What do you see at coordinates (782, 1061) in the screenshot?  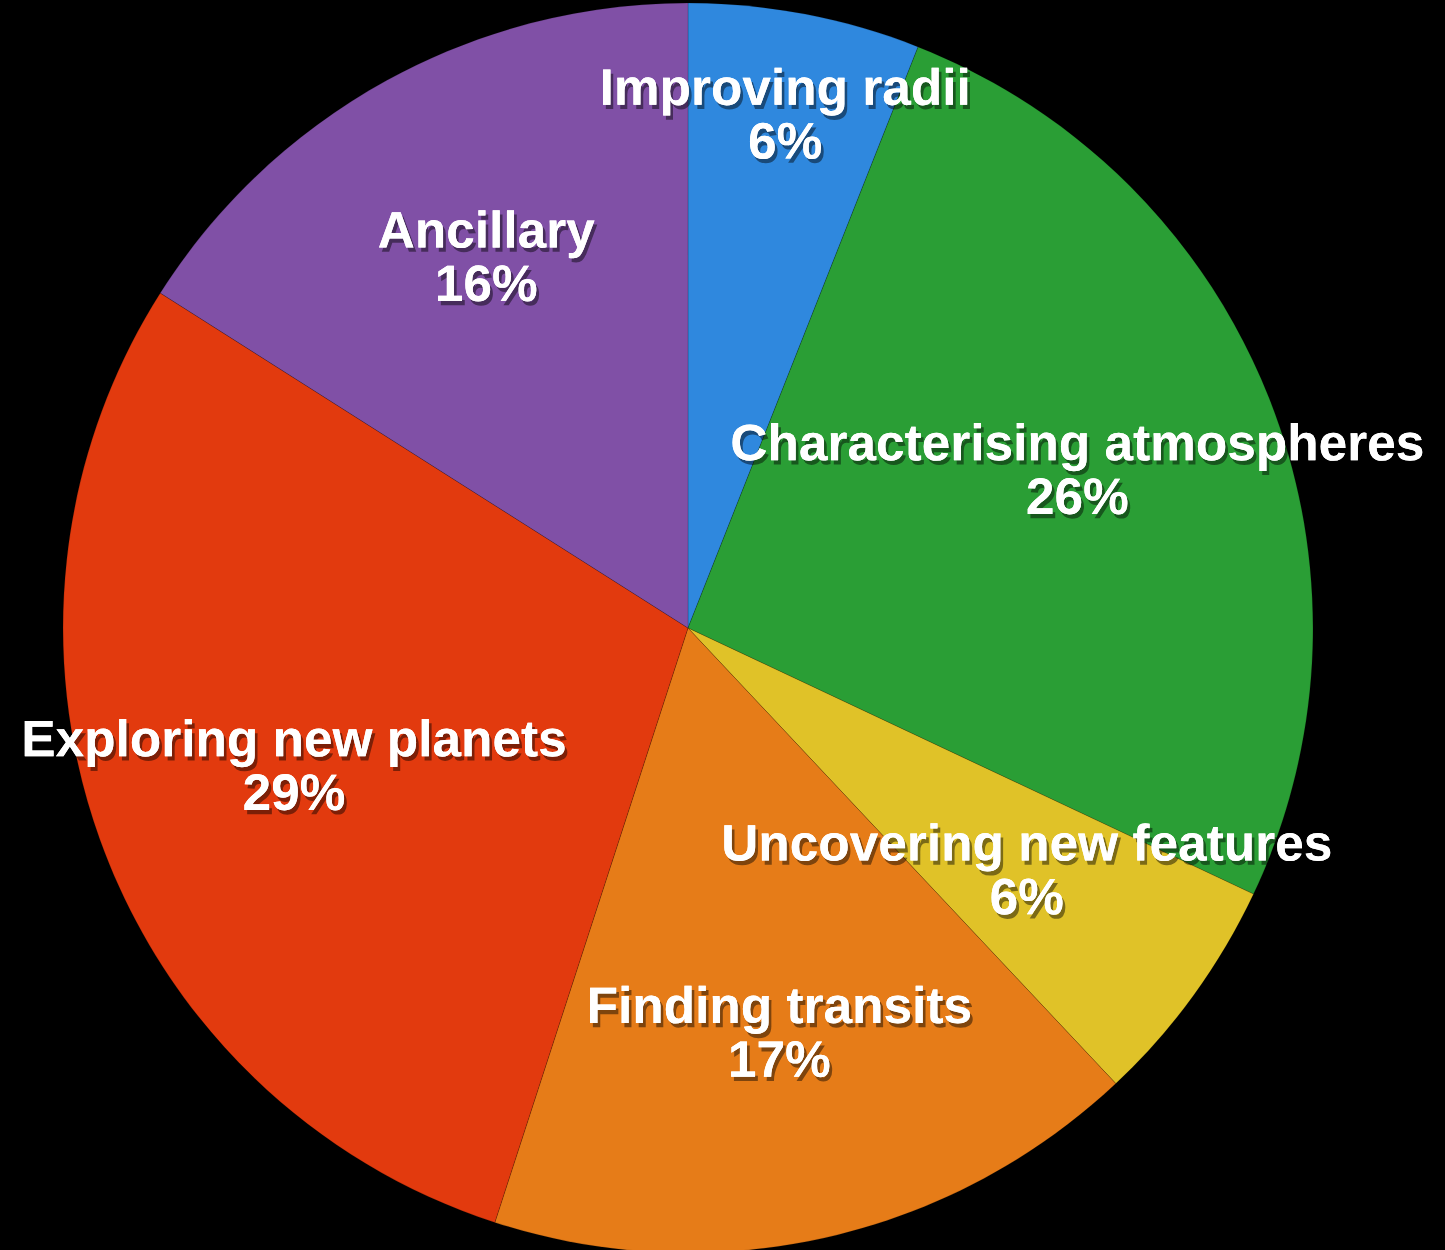 I see `data-label: 17%` at bounding box center [782, 1061].